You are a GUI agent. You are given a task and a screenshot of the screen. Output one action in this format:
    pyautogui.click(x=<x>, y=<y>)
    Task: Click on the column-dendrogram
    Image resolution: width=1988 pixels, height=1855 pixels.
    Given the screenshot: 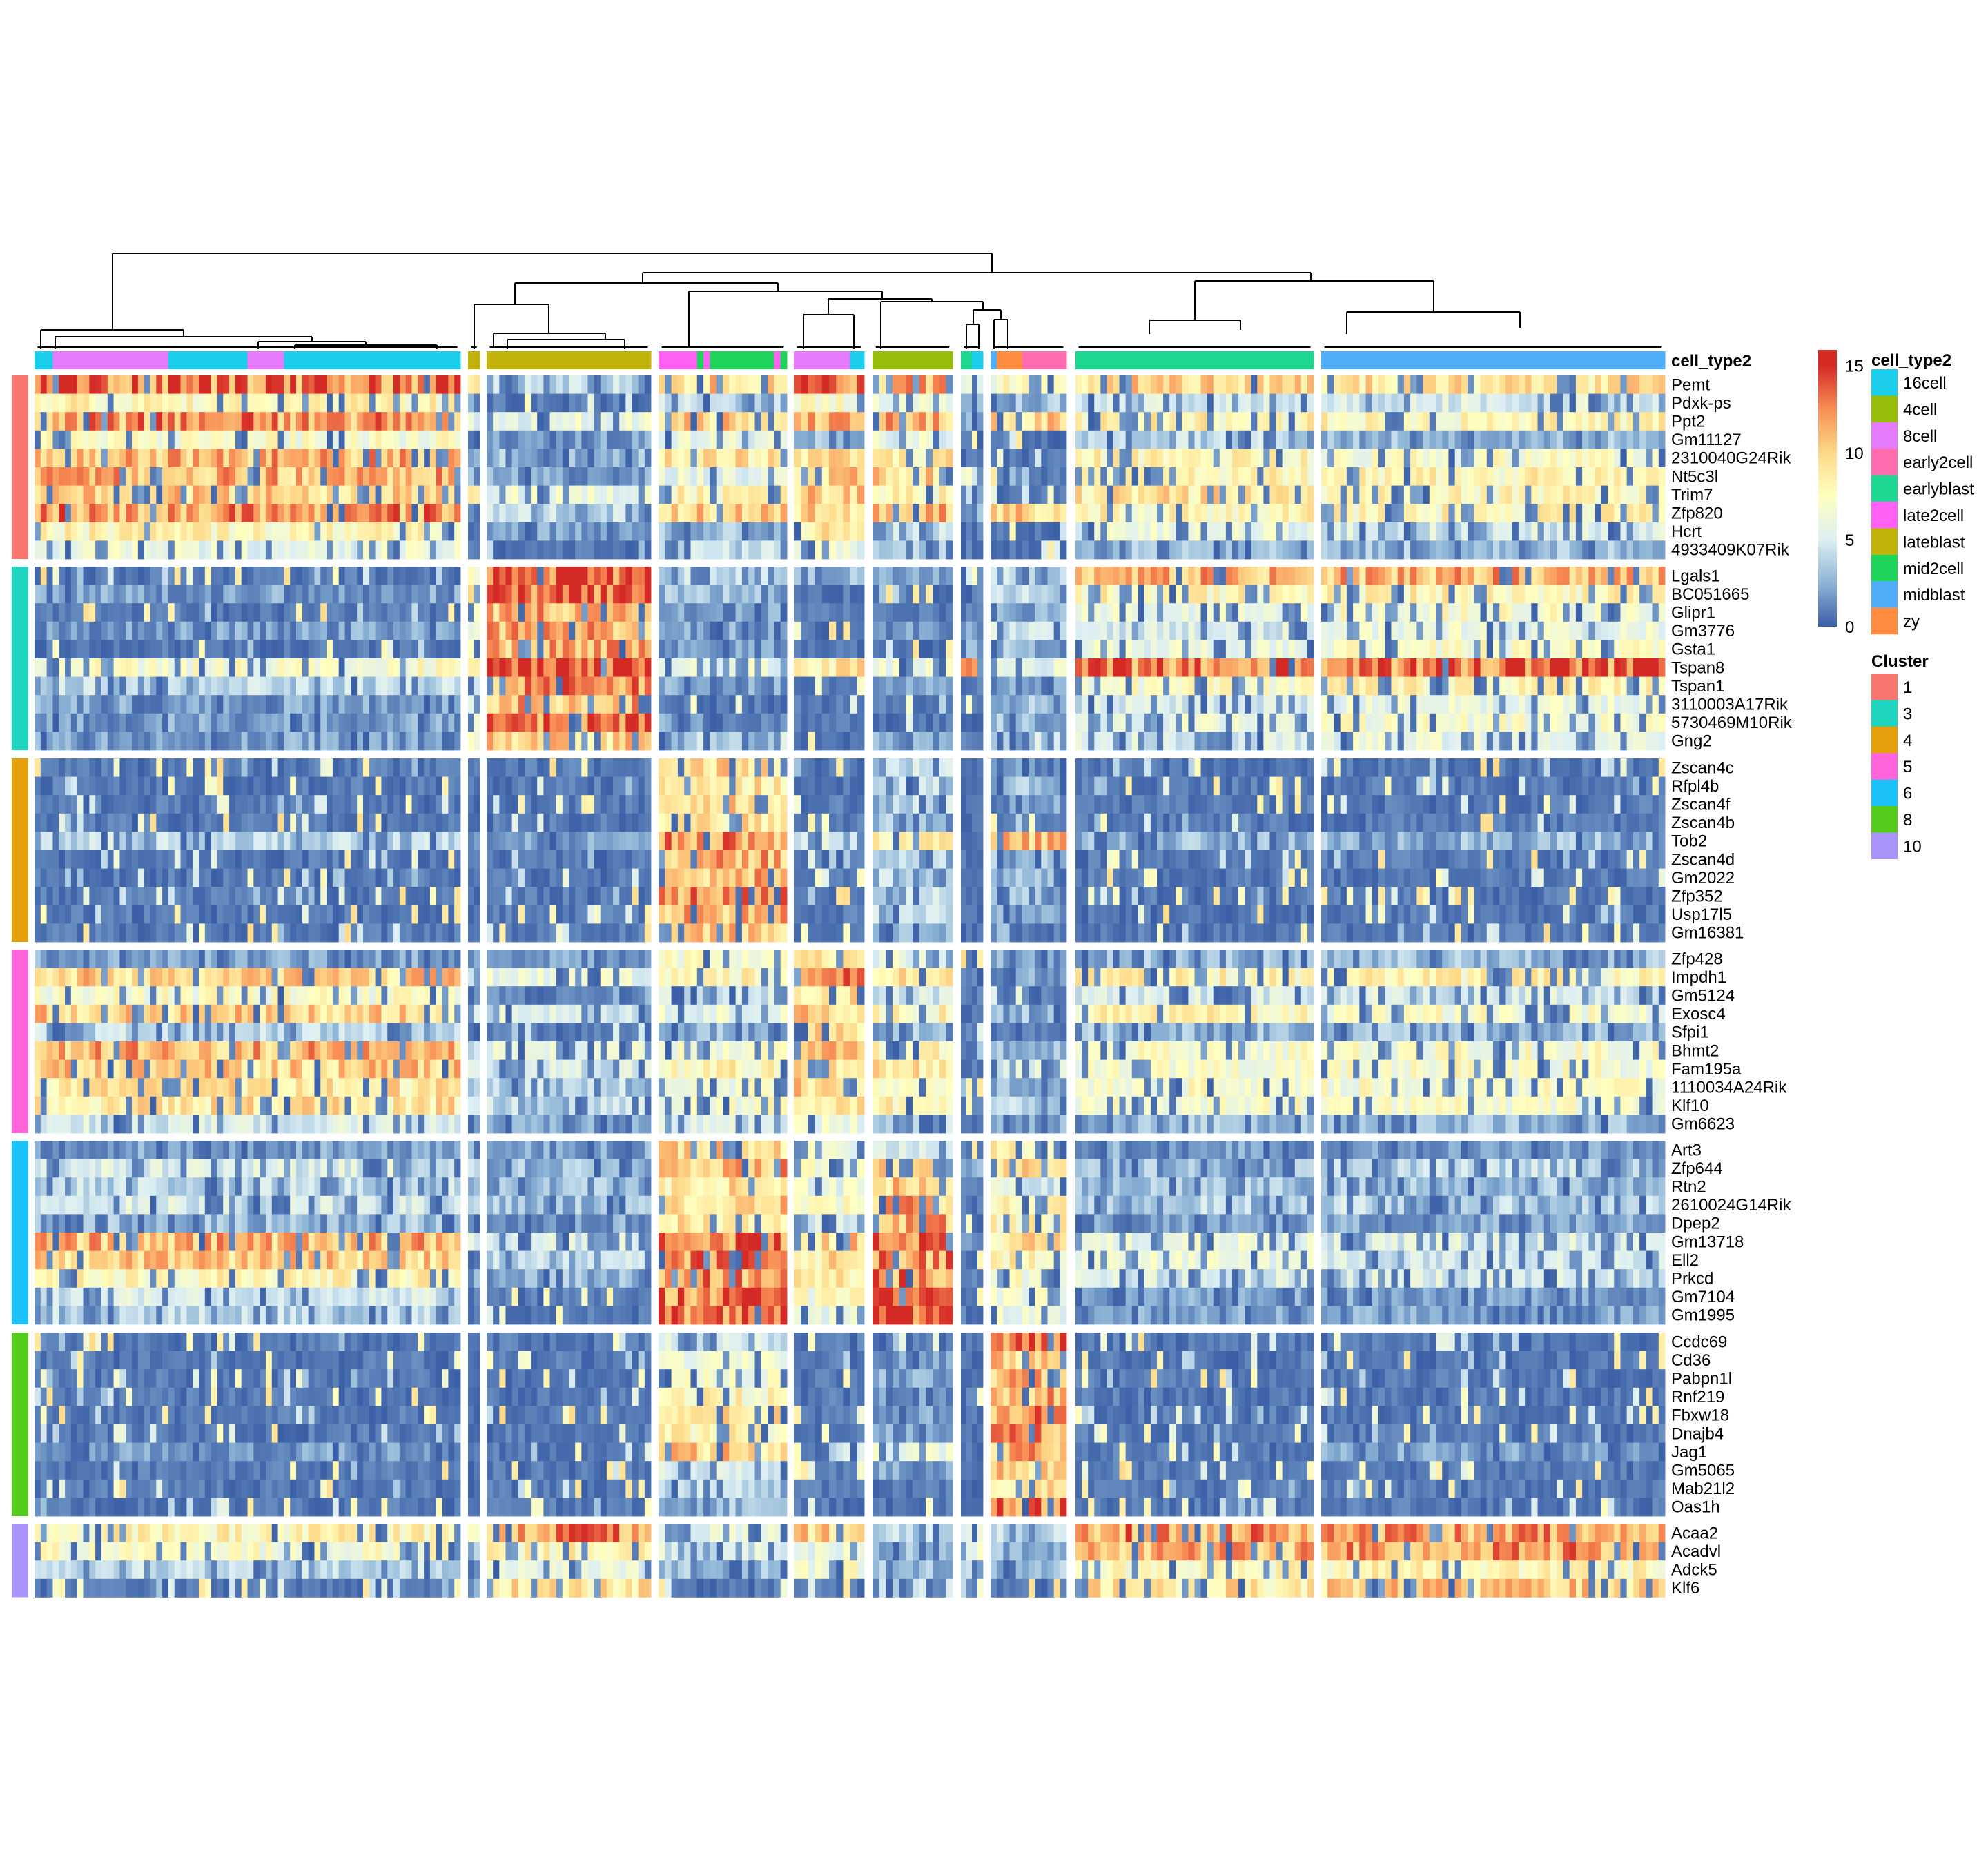 What is the action you would take?
    pyautogui.click(x=849, y=301)
    